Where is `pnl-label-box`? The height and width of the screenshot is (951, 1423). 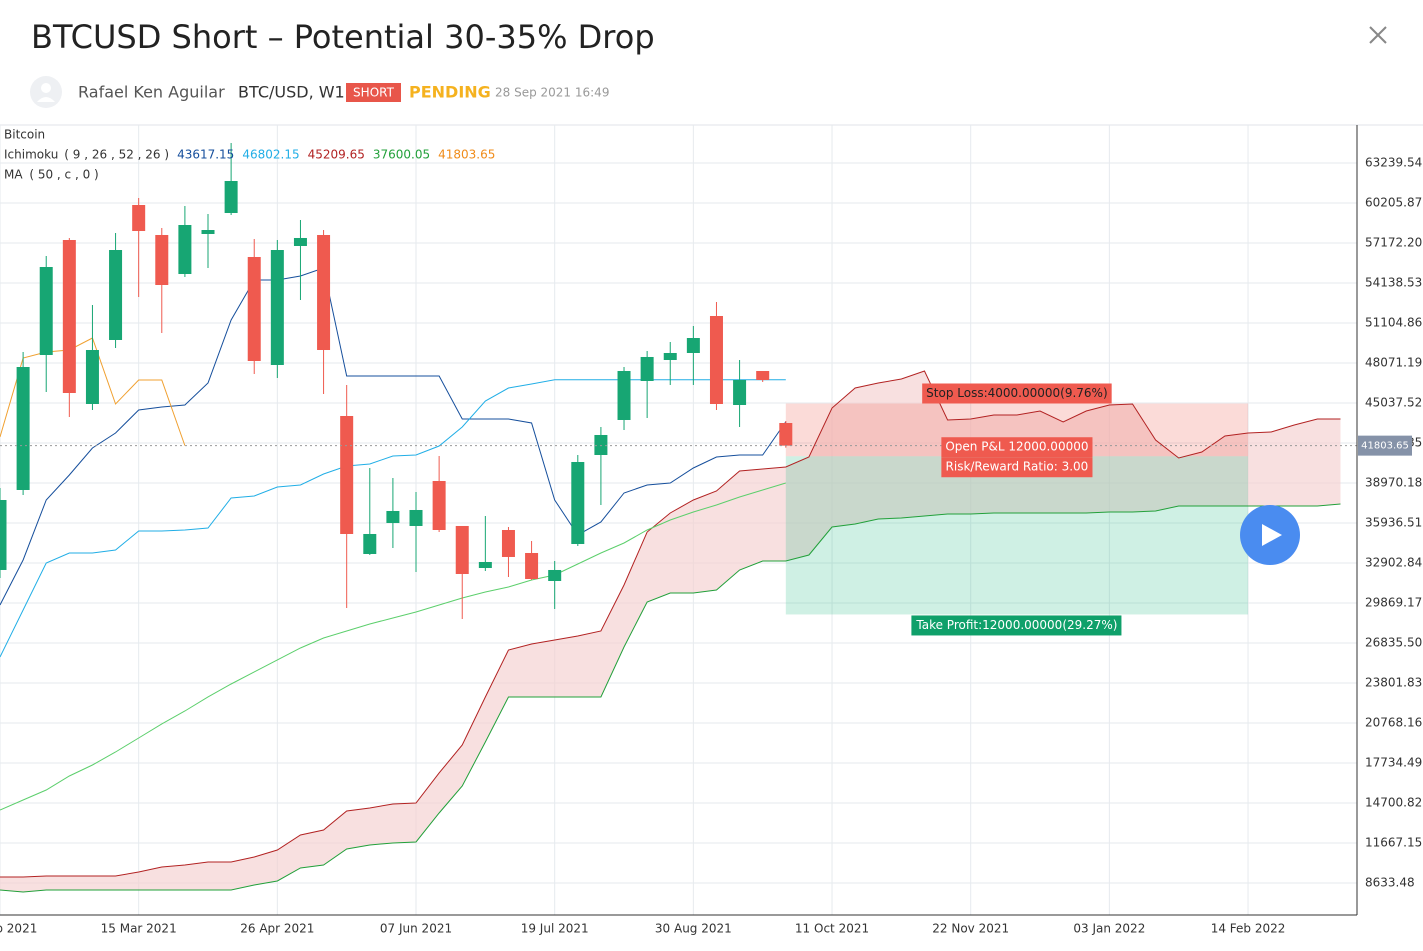
pnl-label-box is located at coordinates (1017, 447).